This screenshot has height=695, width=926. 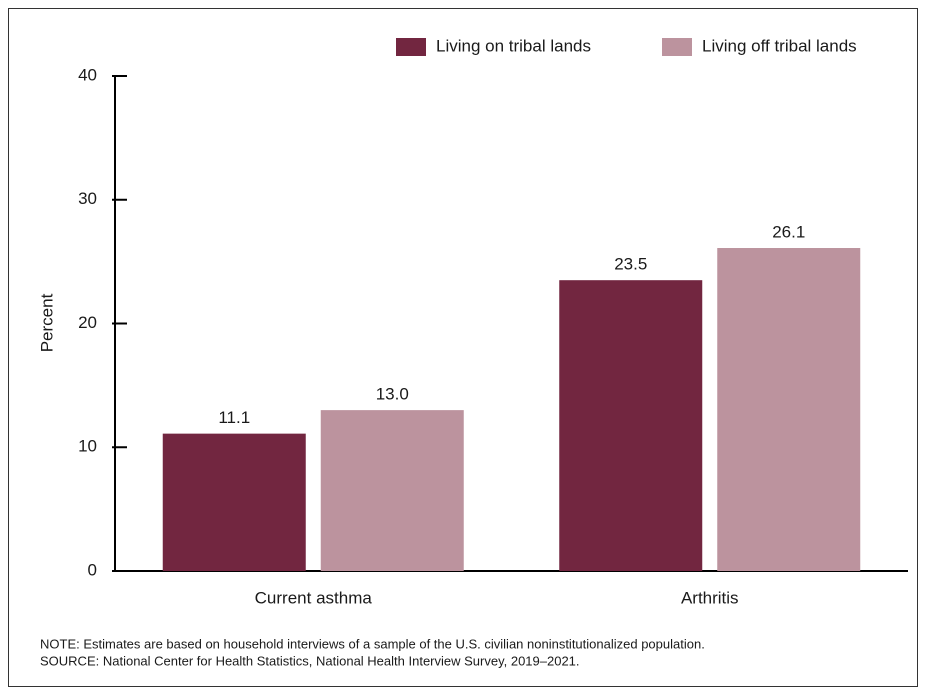 I want to click on y-axis-label: Percent, so click(x=46, y=322).